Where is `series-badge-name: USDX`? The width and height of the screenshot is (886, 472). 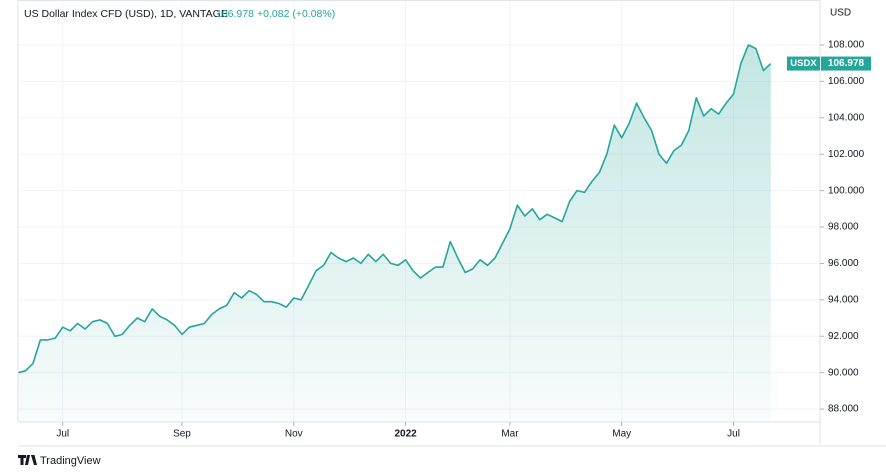
series-badge-name: USDX is located at coordinates (803, 63).